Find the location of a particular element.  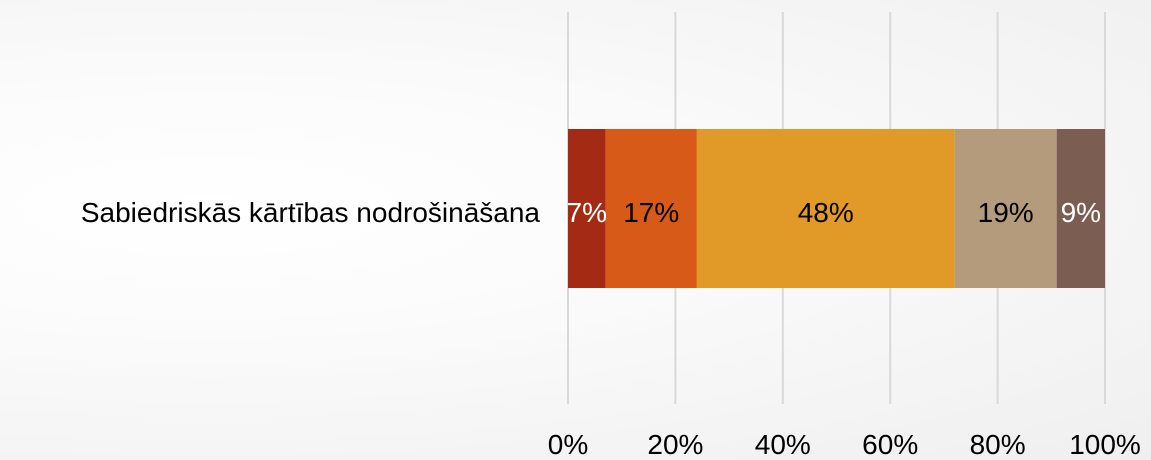

x-tick-label: 80% is located at coordinates (998, 444).